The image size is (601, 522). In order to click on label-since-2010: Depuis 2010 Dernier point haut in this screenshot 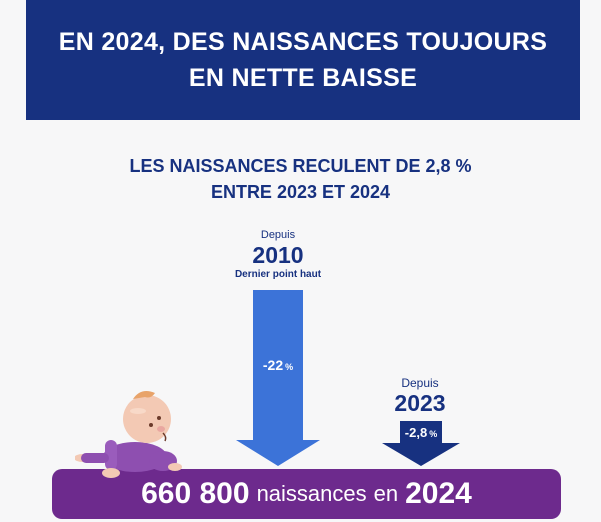, I will do `click(278, 255)`.